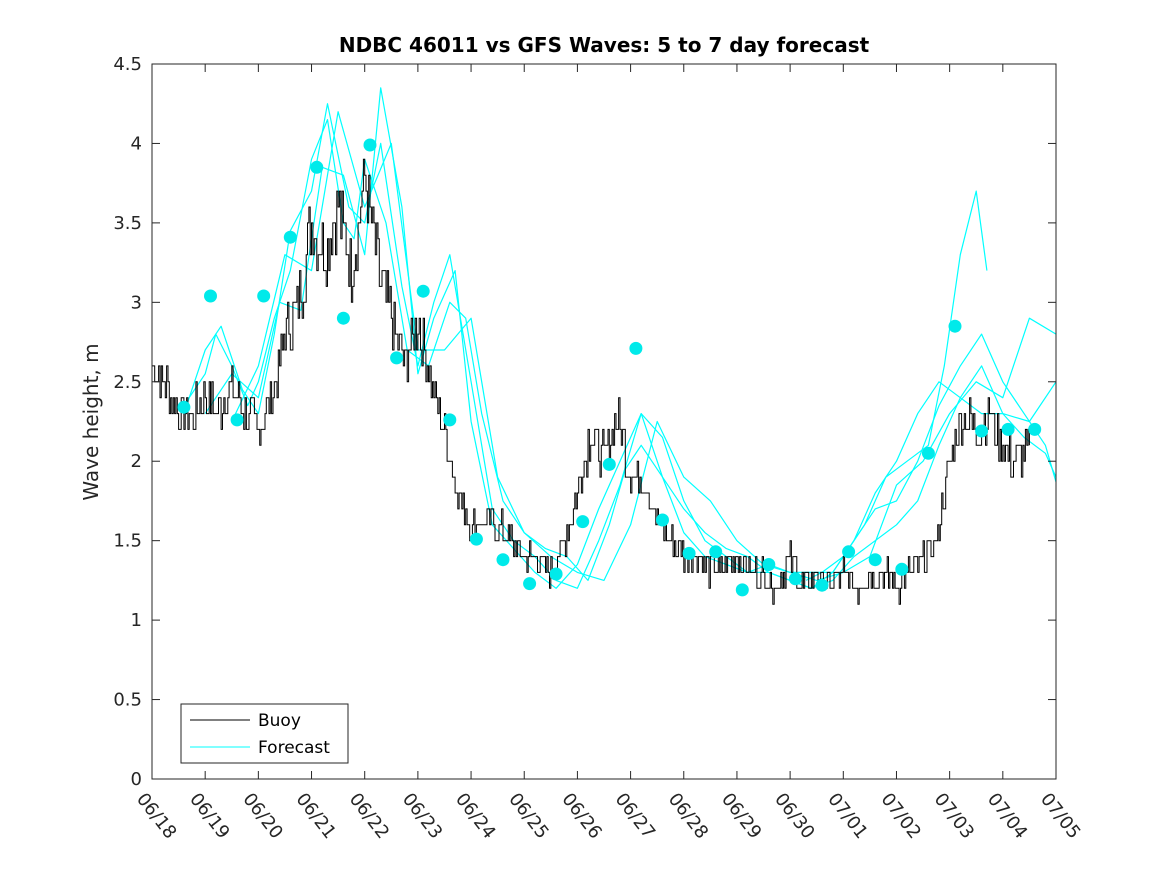  I want to click on legend-box, so click(264, 733).